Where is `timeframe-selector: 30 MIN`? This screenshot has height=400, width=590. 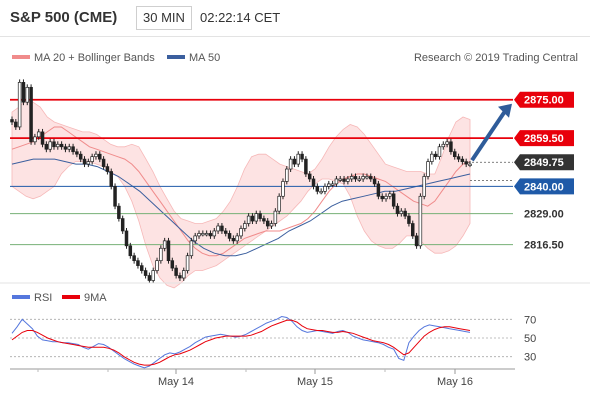
timeframe-selector: 30 MIN is located at coordinates (164, 18).